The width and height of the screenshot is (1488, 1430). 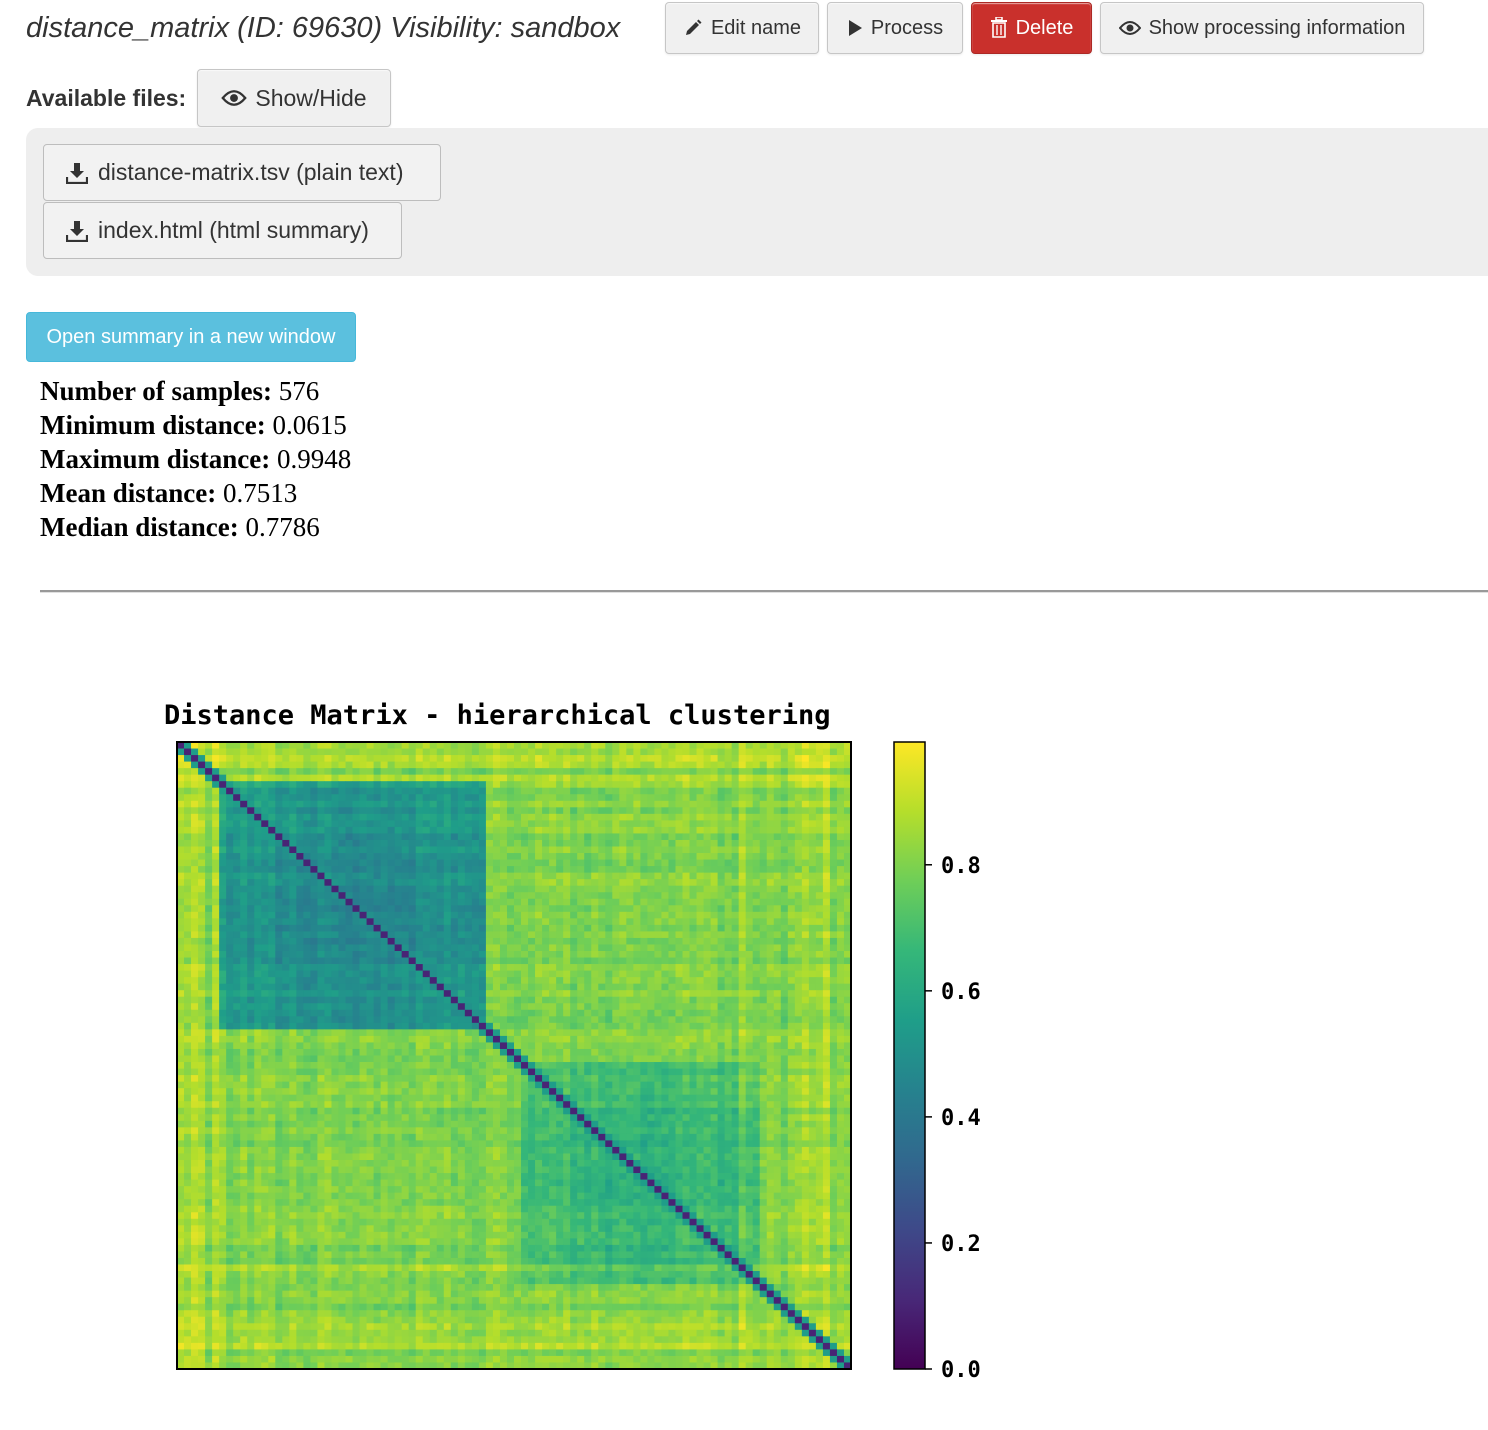 I want to click on open-summary-button: Open summary in a new window, so click(x=191, y=337).